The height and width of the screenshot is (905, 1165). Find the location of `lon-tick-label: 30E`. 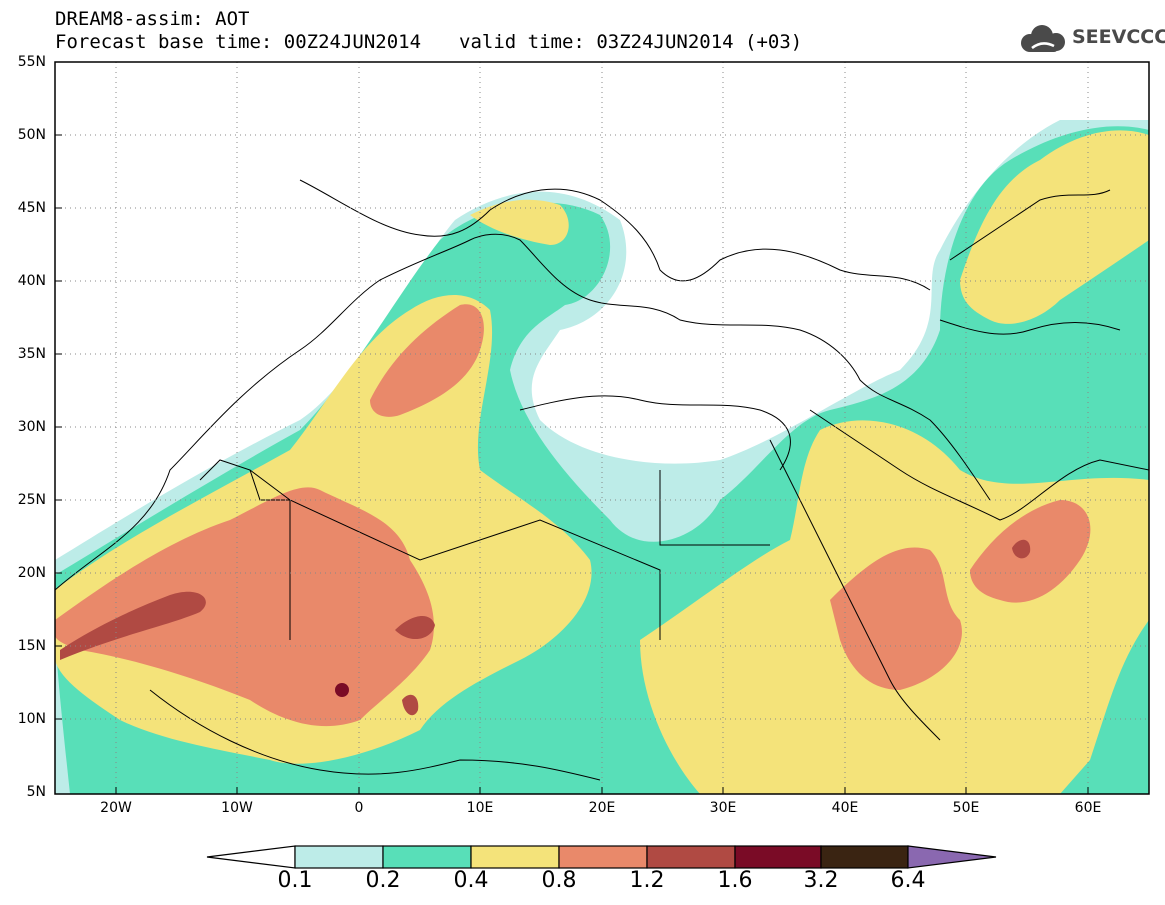

lon-tick-label: 30E is located at coordinates (723, 808).